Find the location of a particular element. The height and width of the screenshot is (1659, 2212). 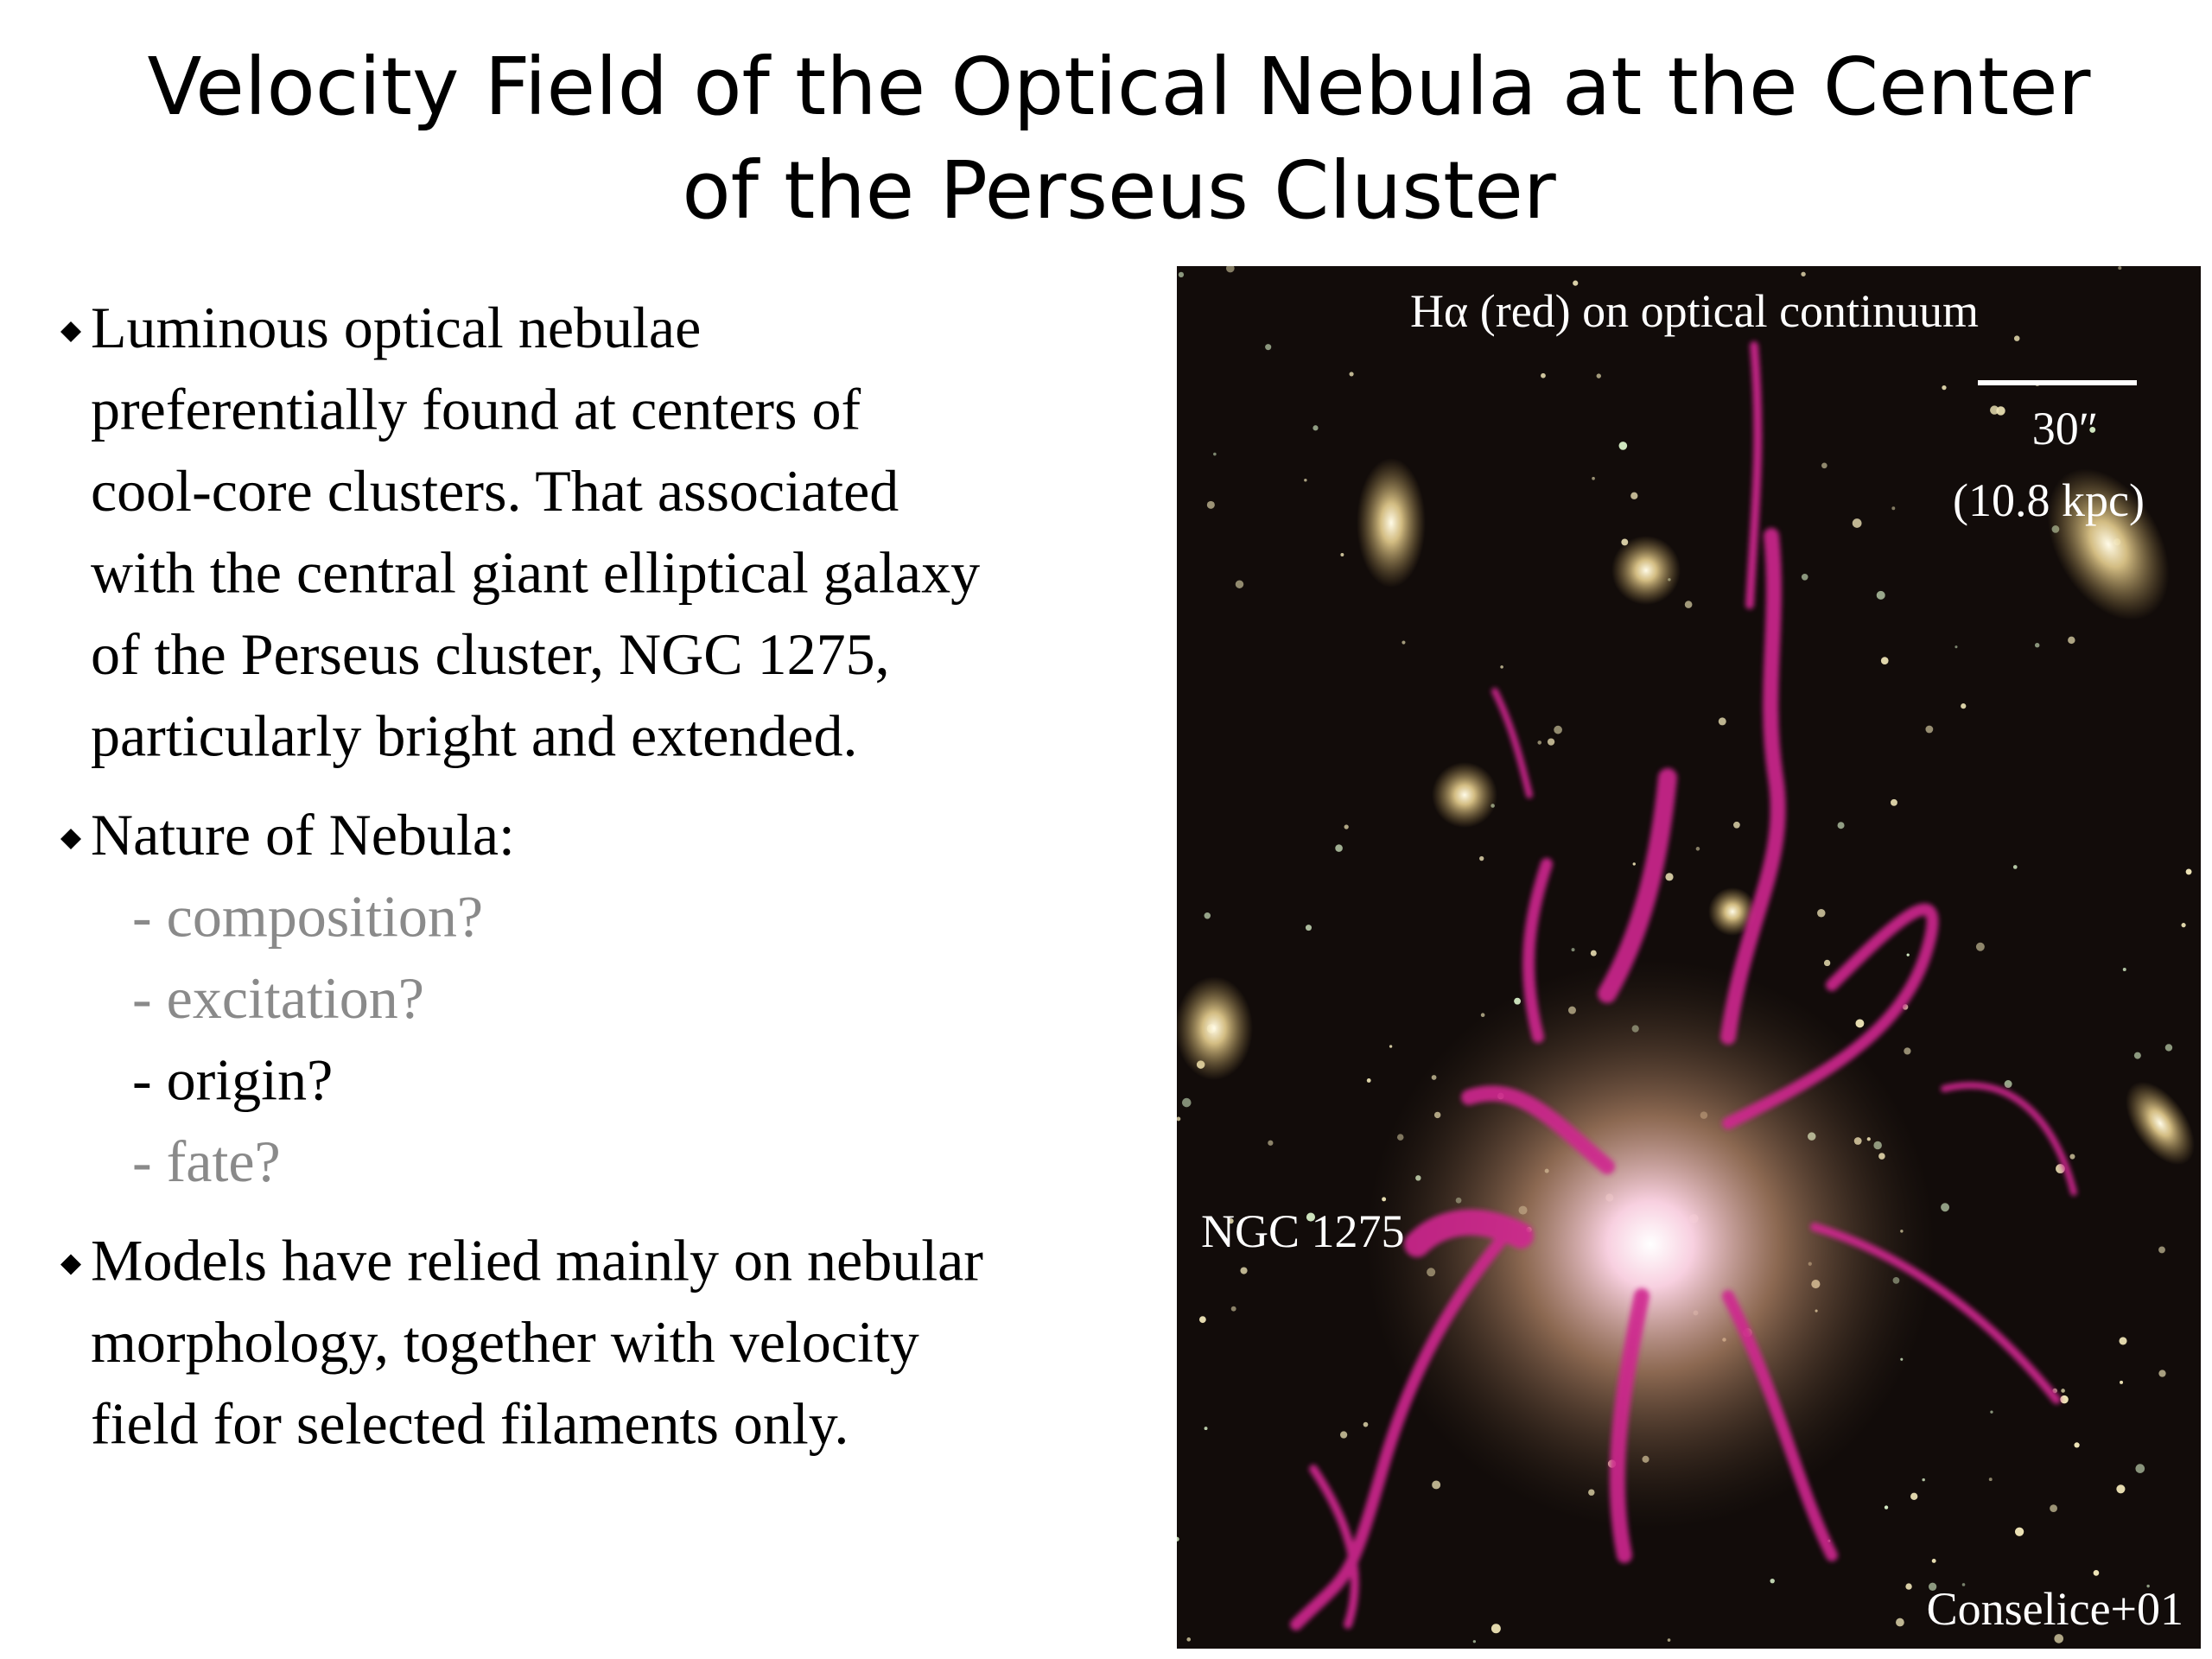

bullet-line: Luminous optical nebulae is located at coordinates (396, 327).